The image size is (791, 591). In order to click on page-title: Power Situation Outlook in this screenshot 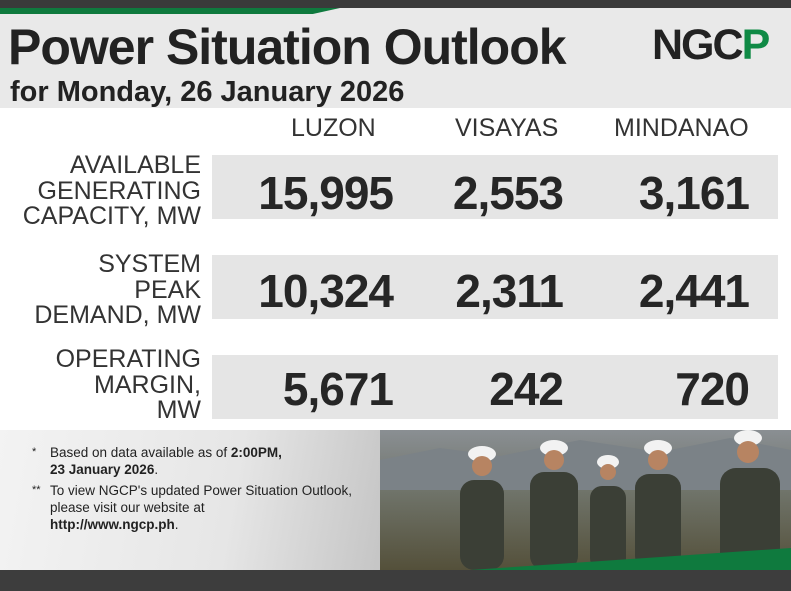, I will do `click(287, 47)`.